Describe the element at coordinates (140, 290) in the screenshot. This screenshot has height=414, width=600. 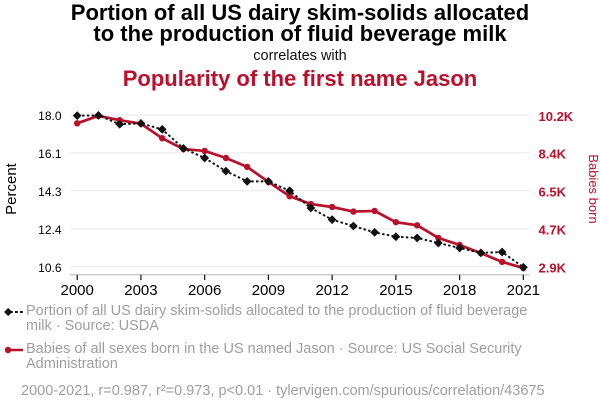
I see `x-axis-tick-label: 2003` at that location.